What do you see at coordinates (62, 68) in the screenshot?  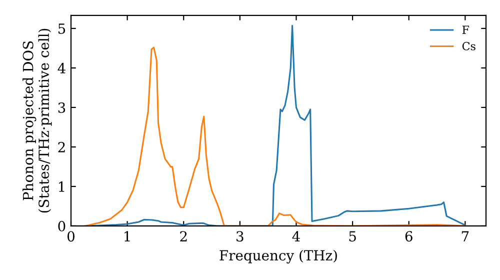 I see `y-tick-label: 4` at bounding box center [62, 68].